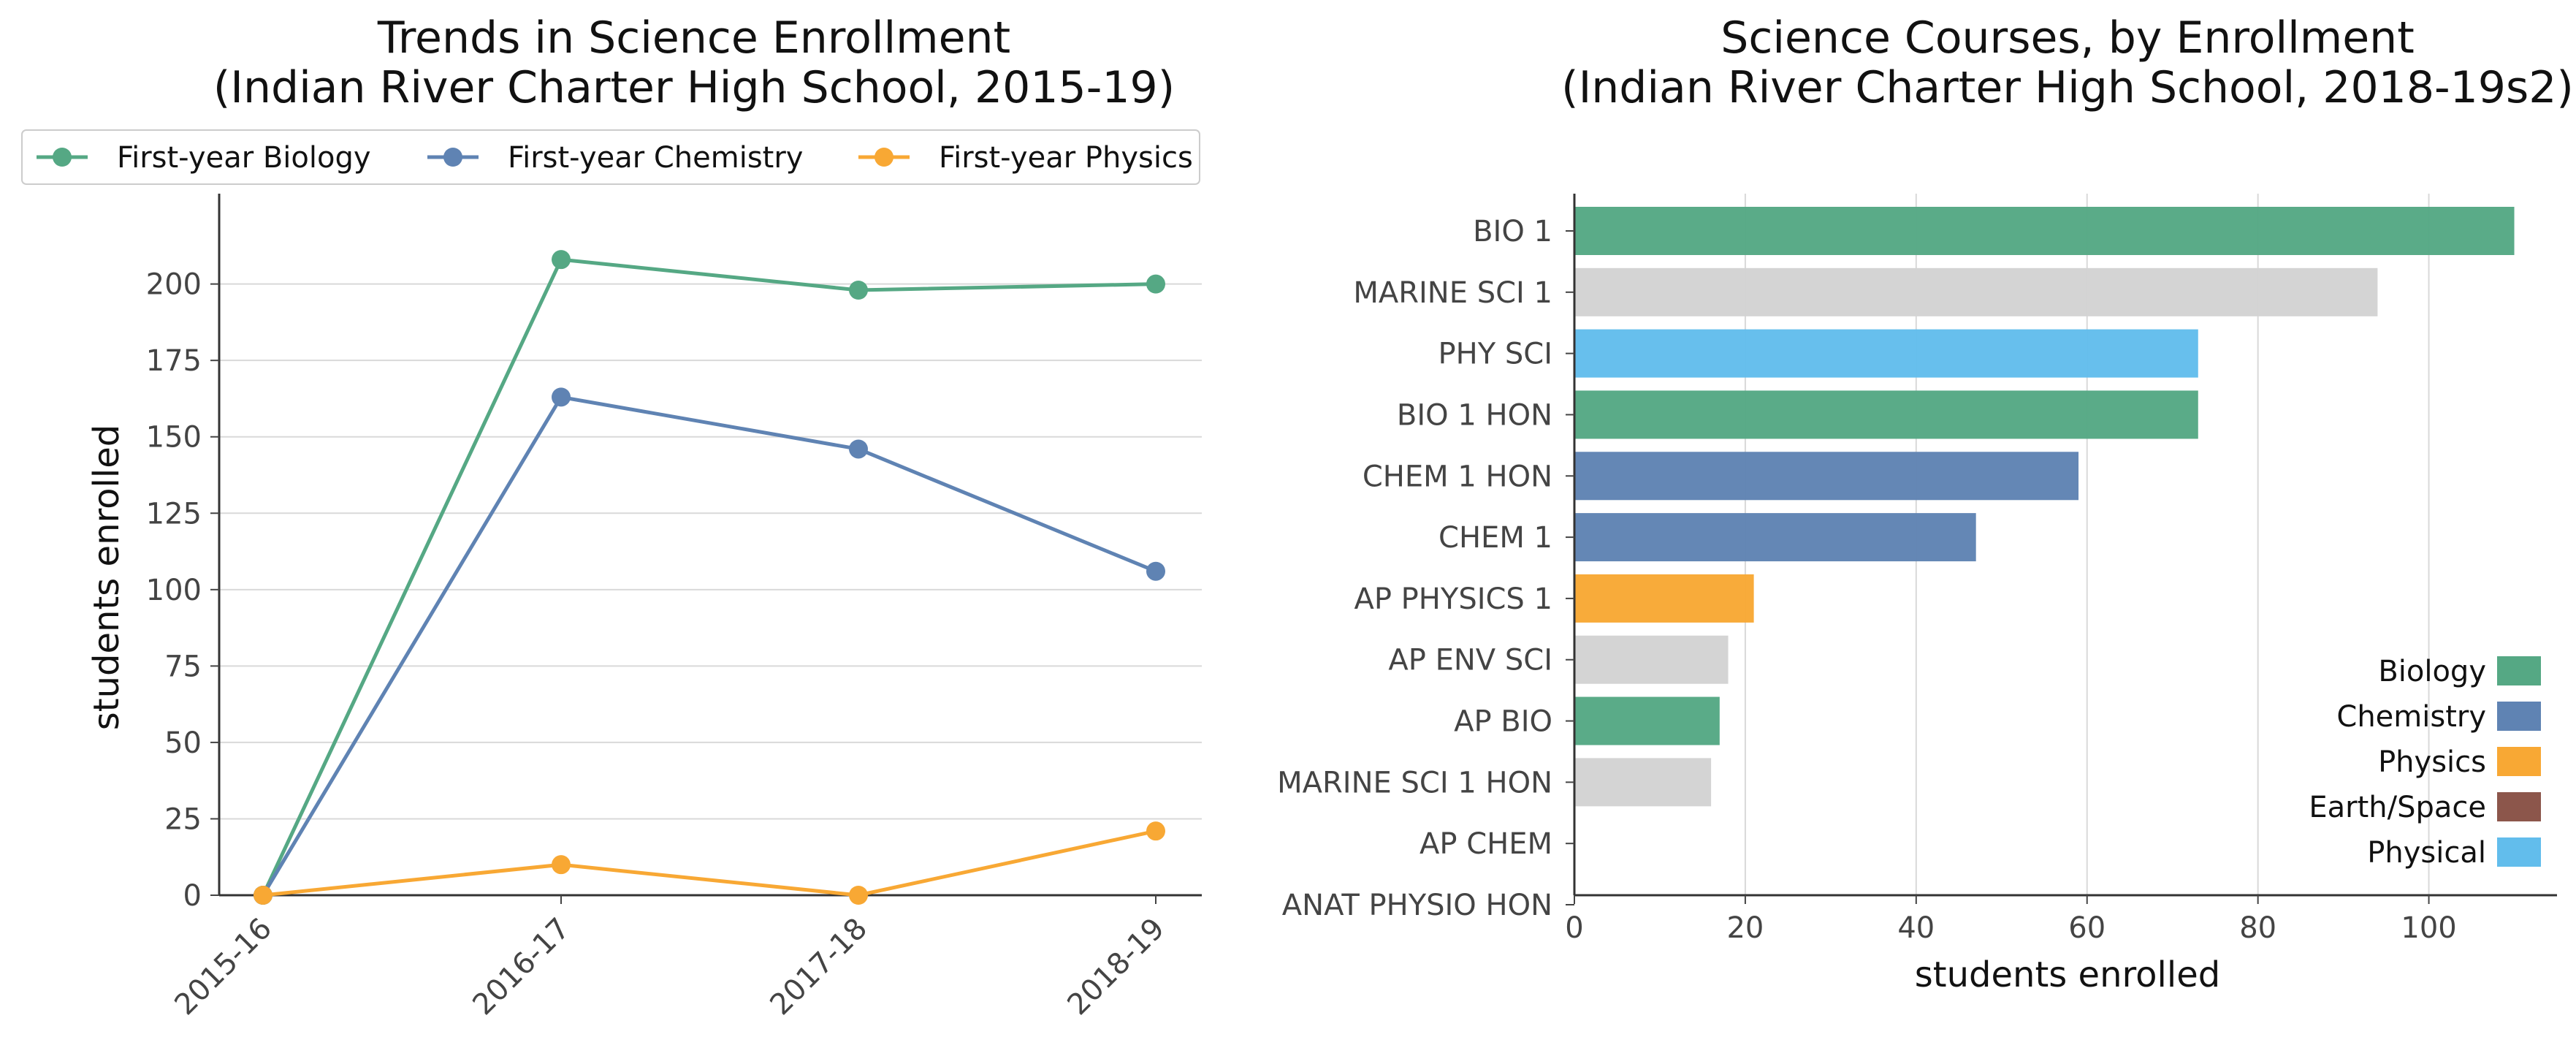 Image resolution: width=2576 pixels, height=1056 pixels. Describe the element at coordinates (174, 361) in the screenshot. I see `left-y-tick-label: 175` at that location.